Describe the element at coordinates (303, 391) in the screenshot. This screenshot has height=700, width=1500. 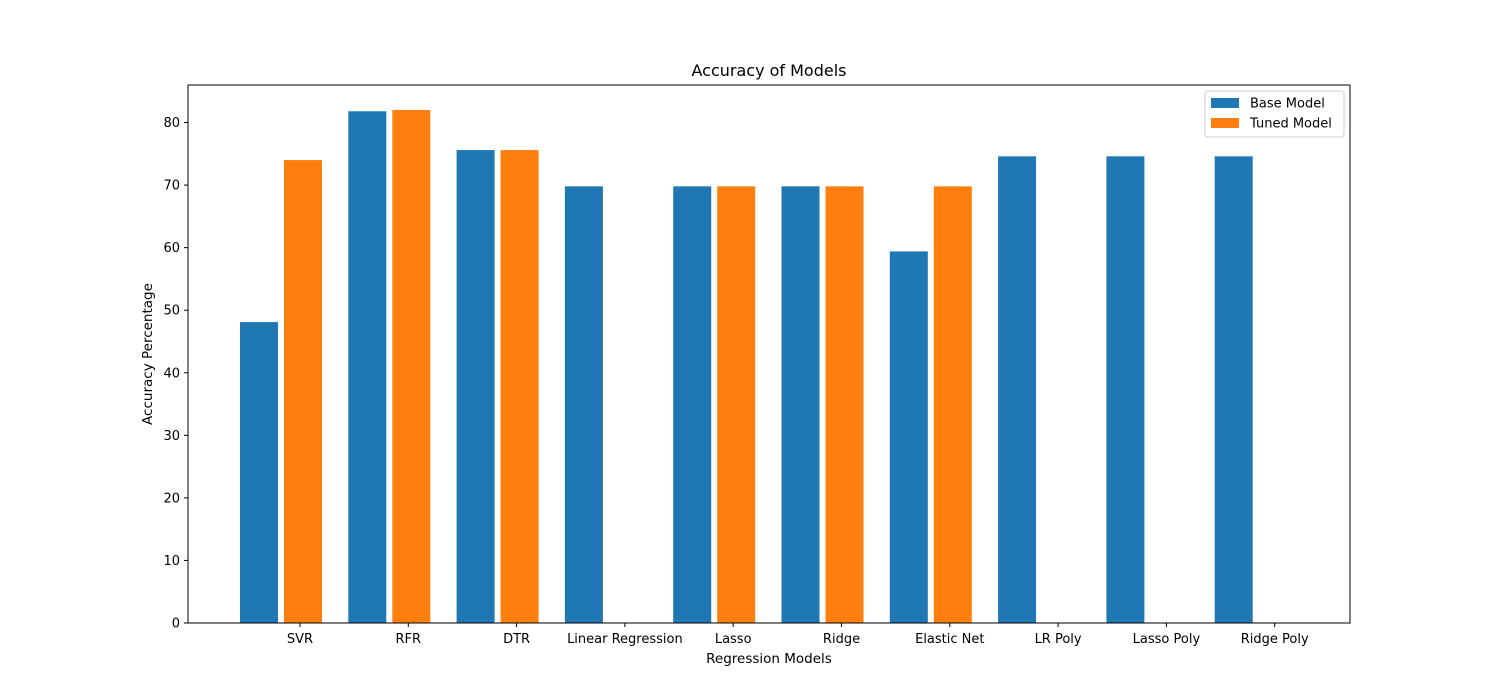
I see `bar-tuned-model-svr` at that location.